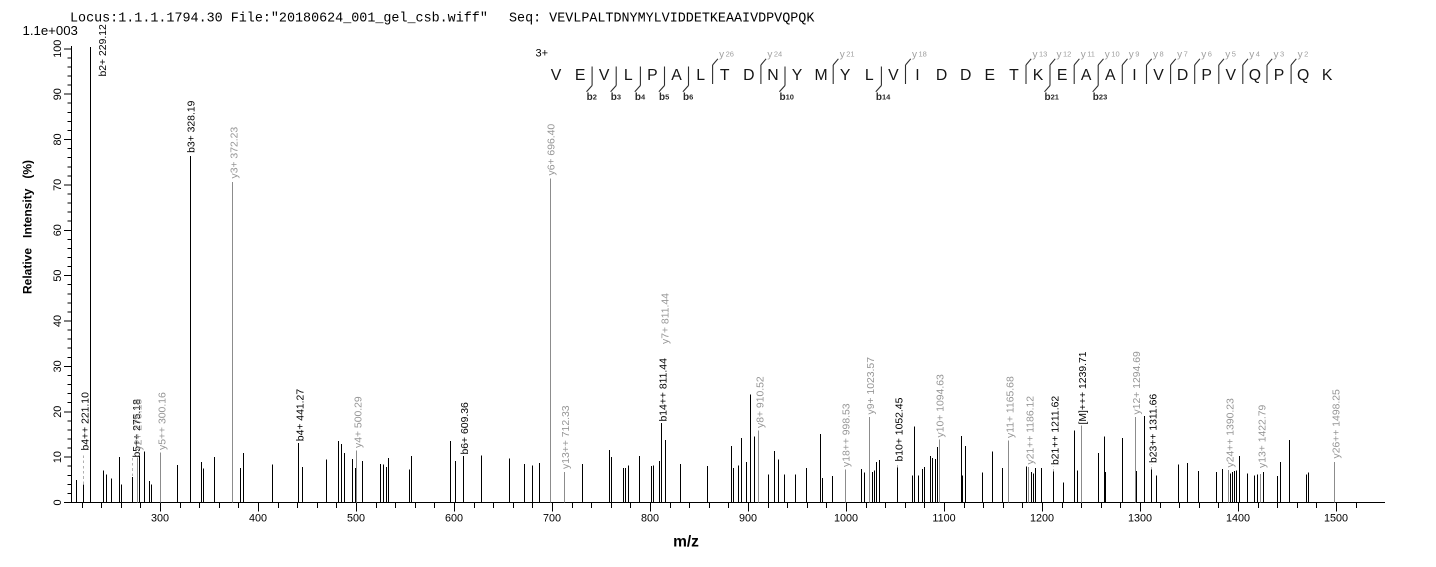  What do you see at coordinates (847, 435) in the screenshot?
I see `svg-text: y18++ 998.53` at bounding box center [847, 435].